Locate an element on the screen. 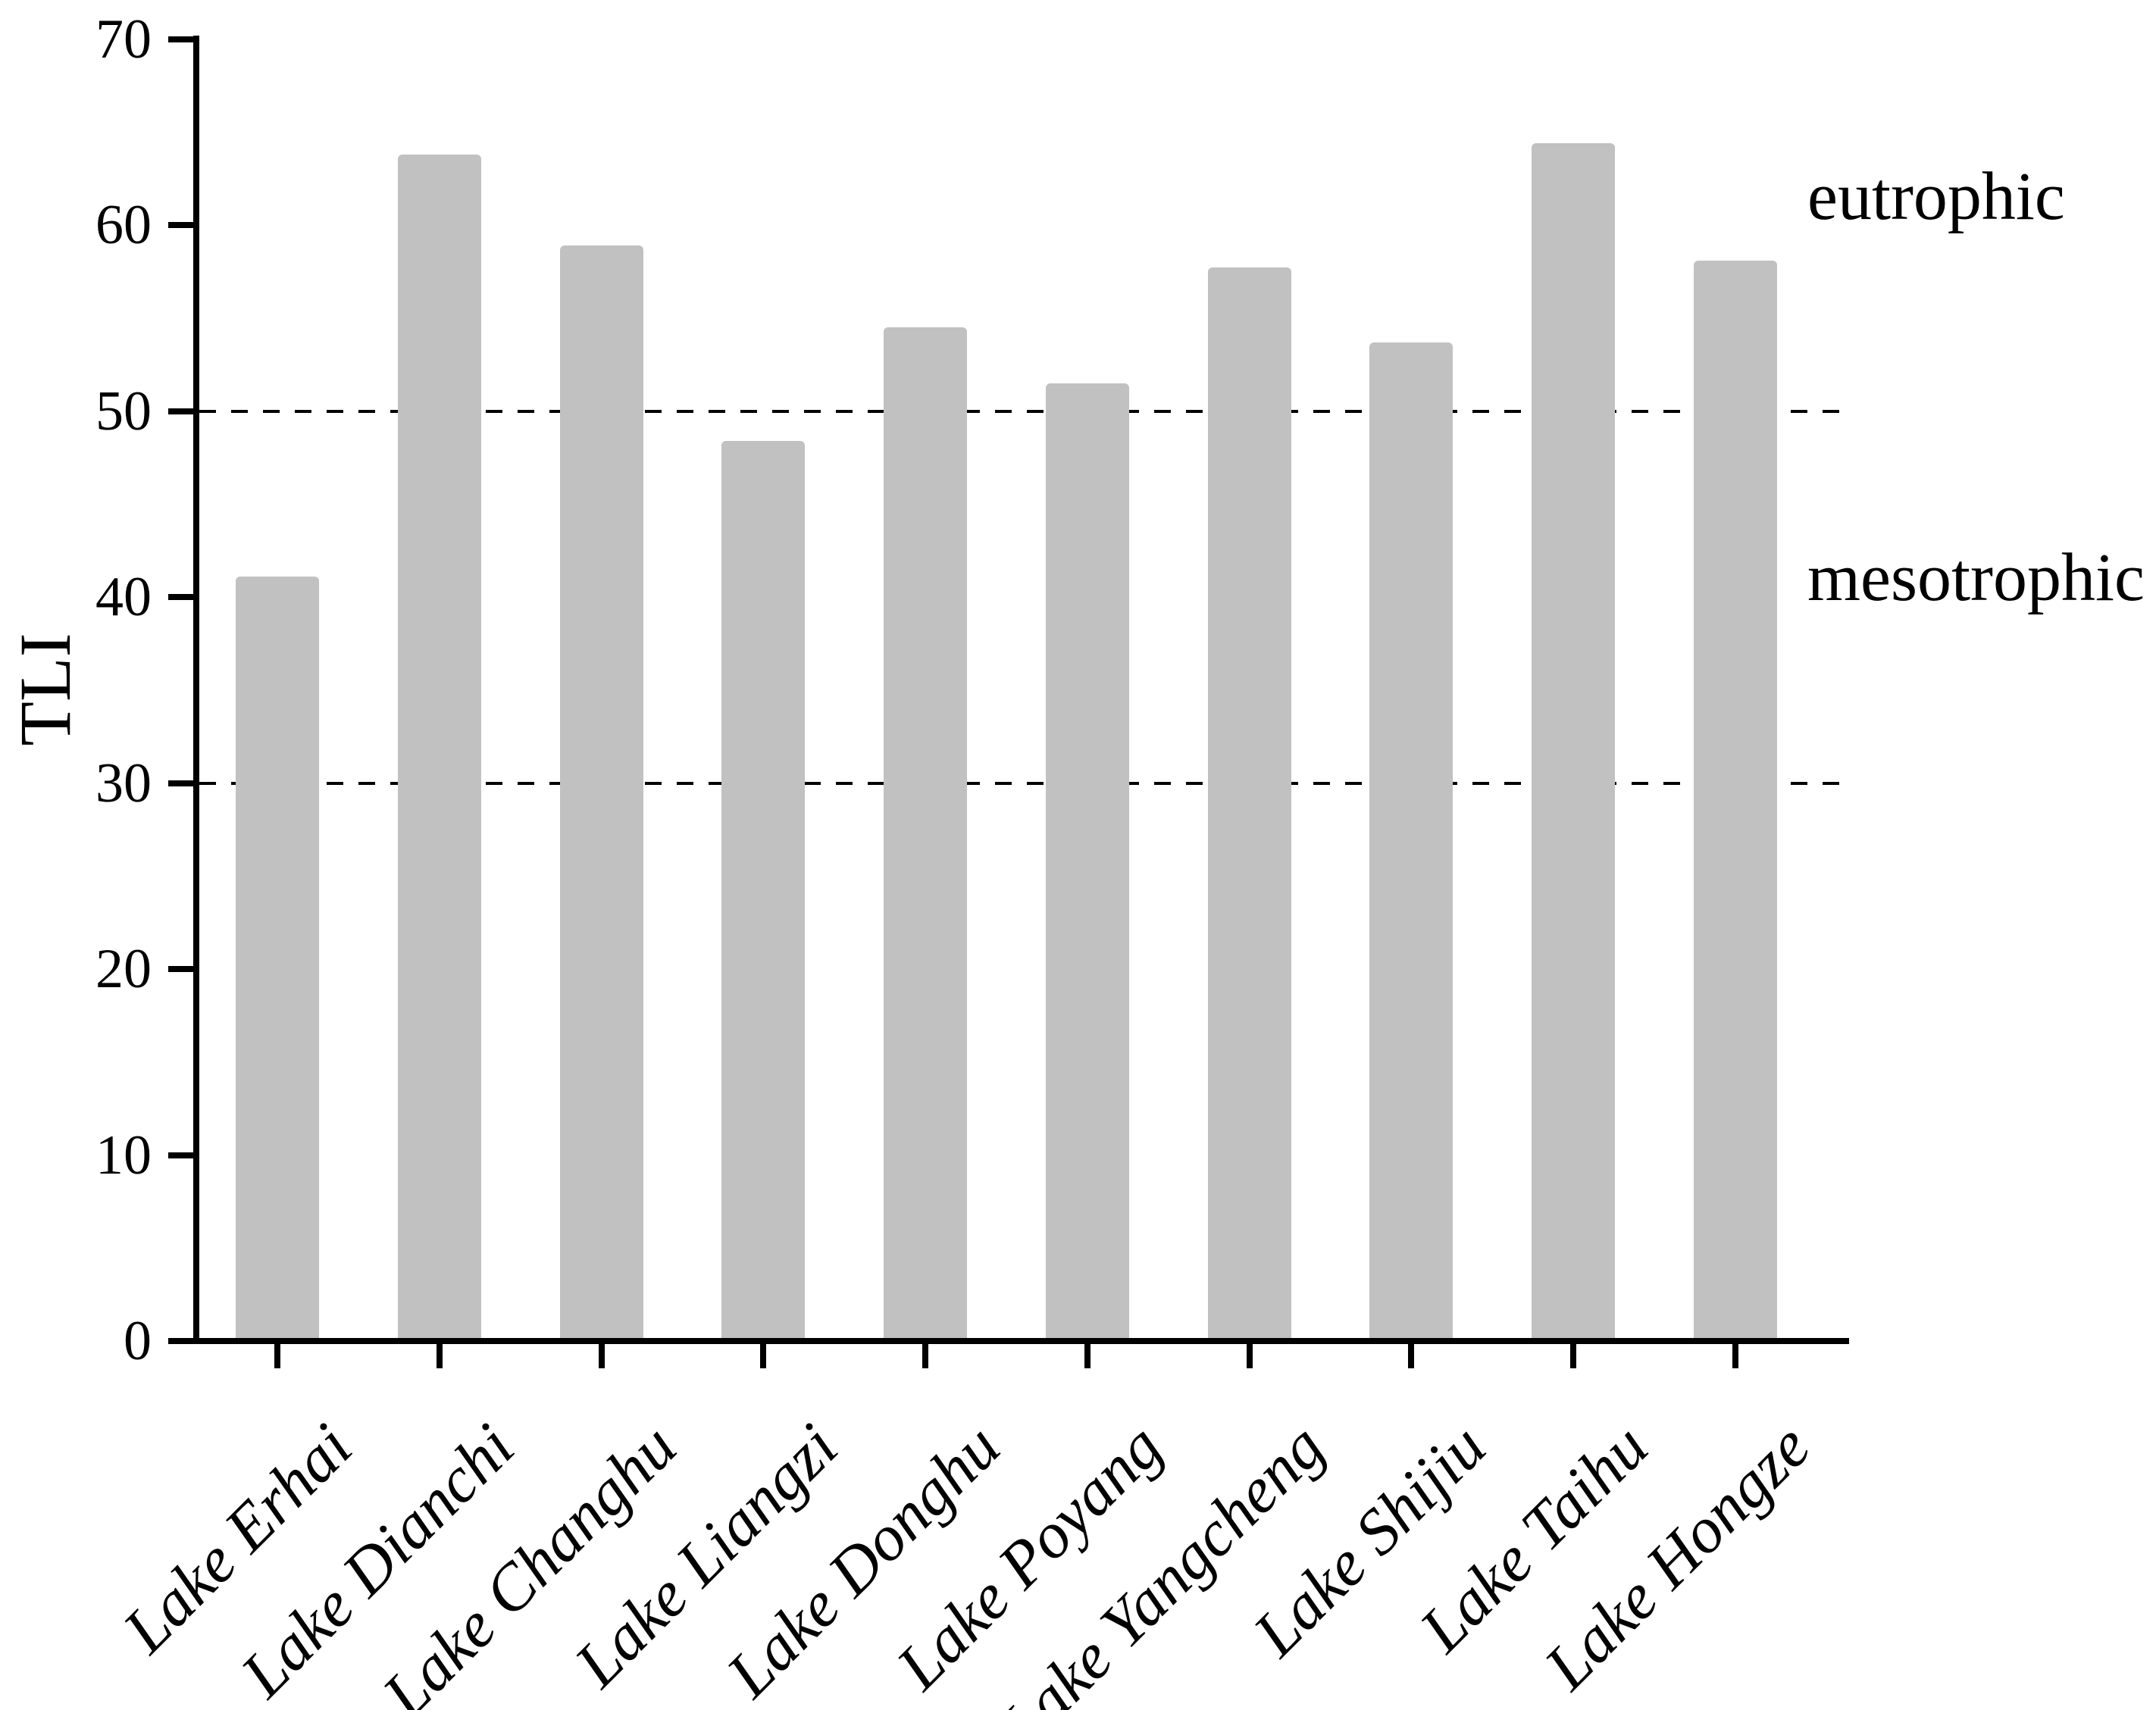 This screenshot has width=2156, height=1710. y-tick-label: 60 is located at coordinates (124, 225).